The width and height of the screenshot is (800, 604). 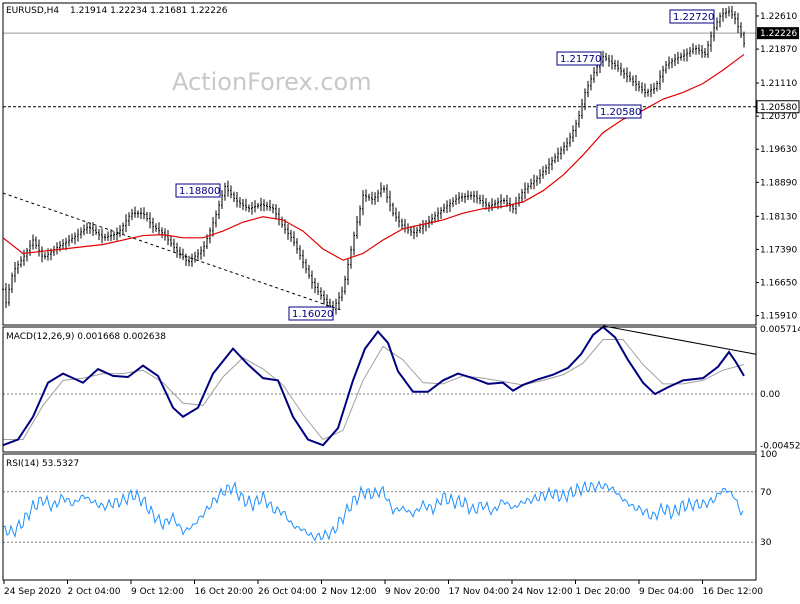 I want to click on macd-trendline, so click(x=679, y=340).